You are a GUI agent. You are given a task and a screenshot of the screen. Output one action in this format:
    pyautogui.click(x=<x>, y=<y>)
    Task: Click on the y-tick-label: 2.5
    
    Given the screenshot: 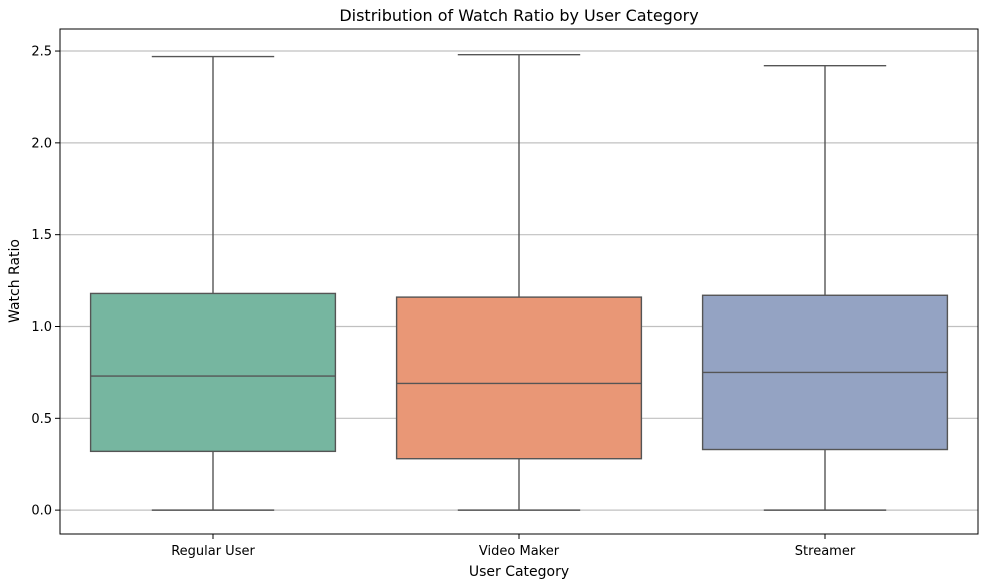 What is the action you would take?
    pyautogui.click(x=41, y=52)
    